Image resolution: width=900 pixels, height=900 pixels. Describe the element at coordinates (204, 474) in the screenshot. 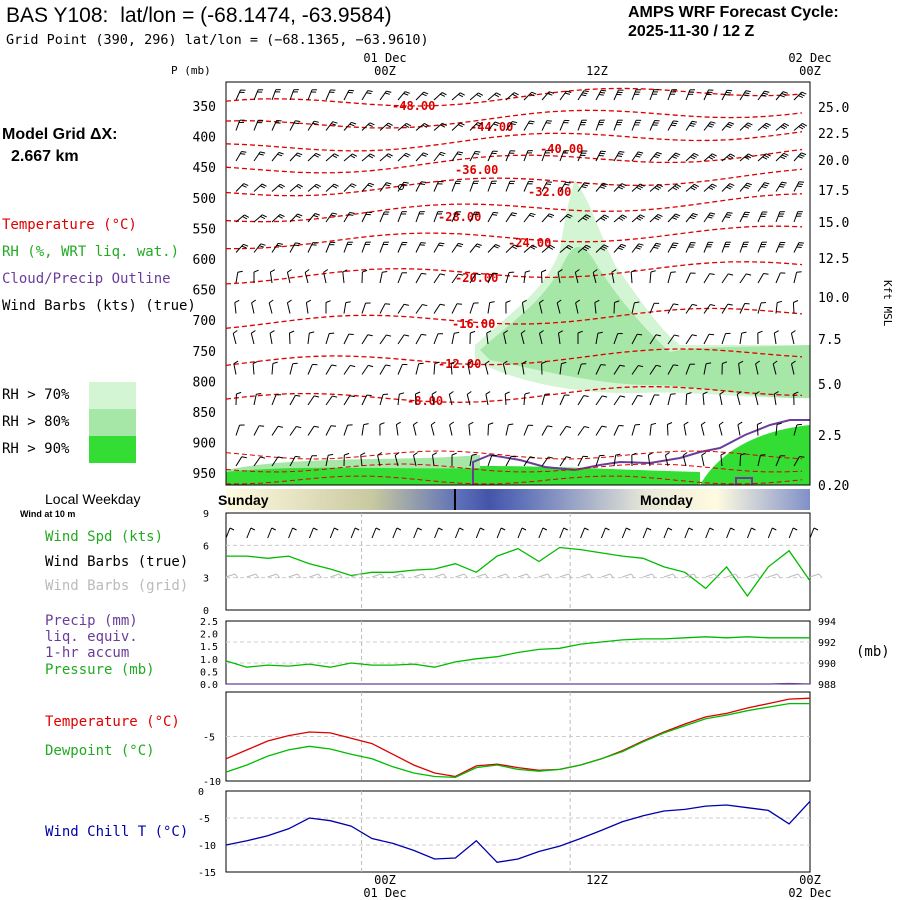

I see `pressure-tick: 950` at that location.